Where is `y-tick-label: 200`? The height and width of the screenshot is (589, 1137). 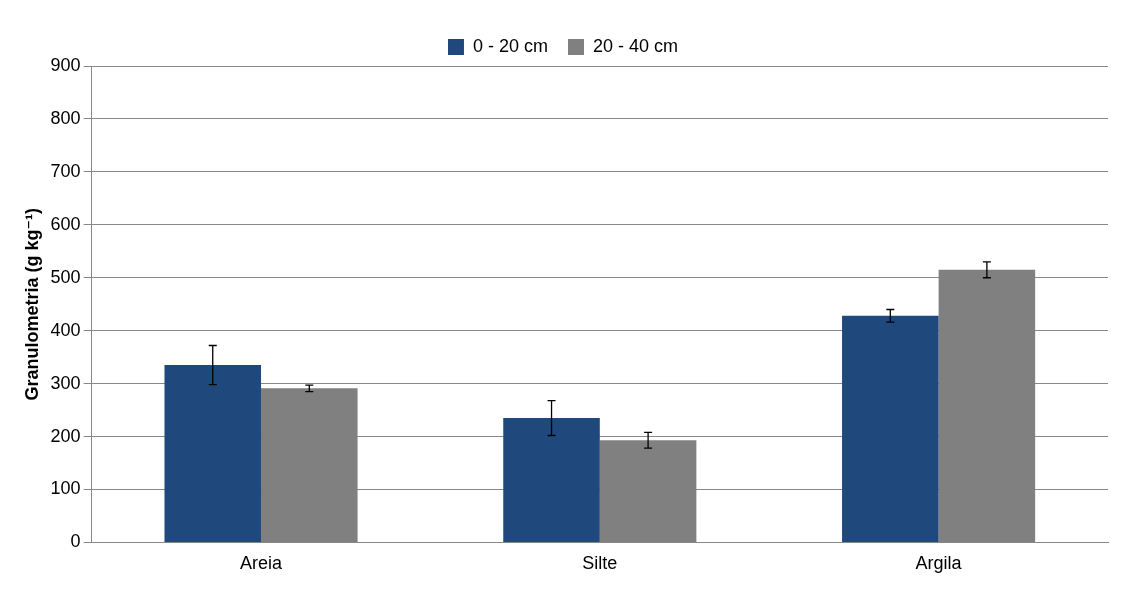
y-tick-label: 200 is located at coordinates (65, 435).